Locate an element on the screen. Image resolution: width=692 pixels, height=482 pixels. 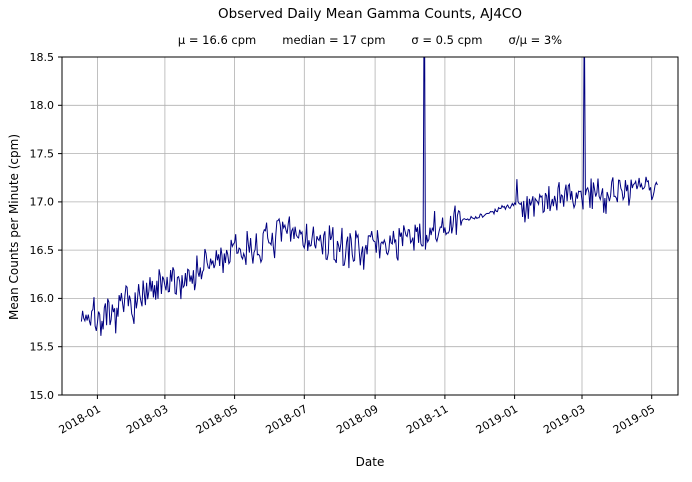
svg-text: 18.0 is located at coordinates (42, 105).